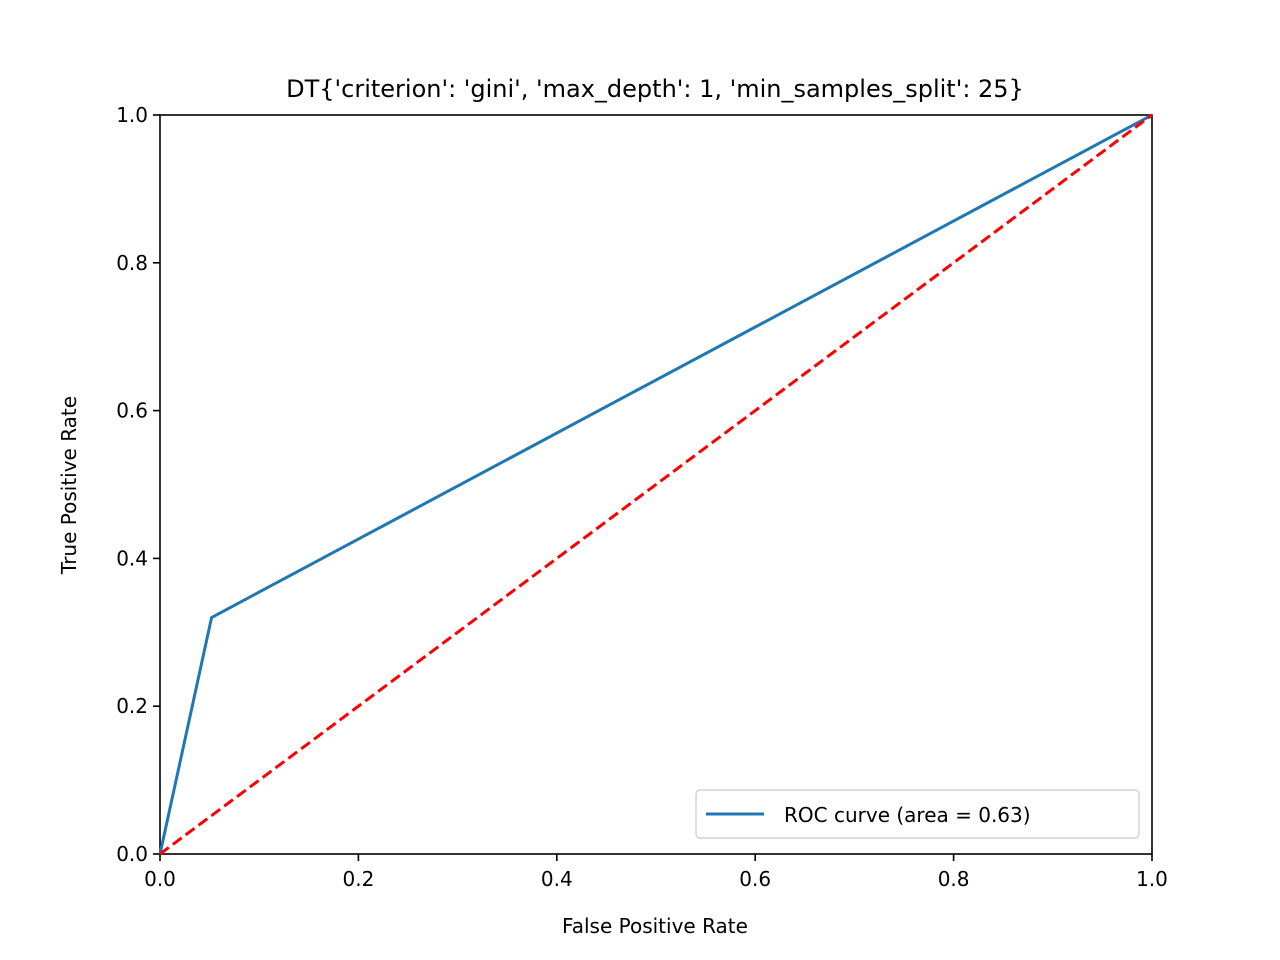 The width and height of the screenshot is (1280, 960). Describe the element at coordinates (656, 872) in the screenshot. I see `x-axis-ticks: 0.0 0.2 0.4 0.6 0.8 1.0` at that location.